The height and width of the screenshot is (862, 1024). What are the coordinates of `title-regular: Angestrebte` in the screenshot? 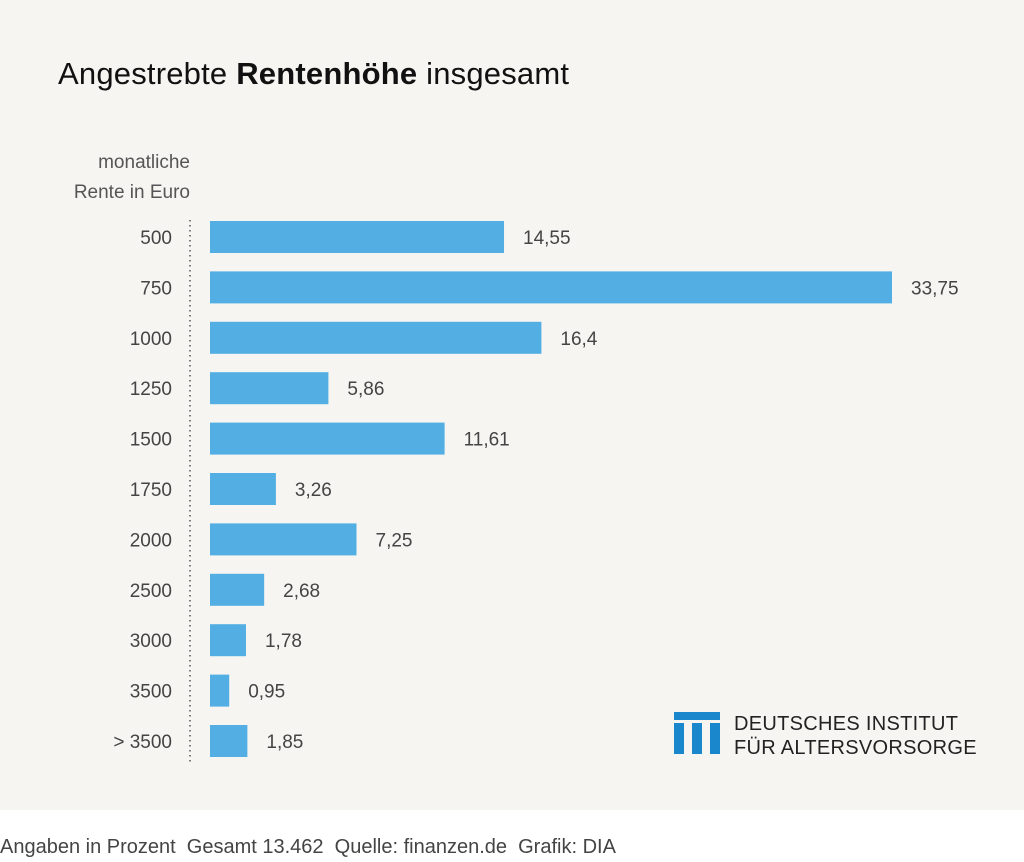 It's located at (147, 73).